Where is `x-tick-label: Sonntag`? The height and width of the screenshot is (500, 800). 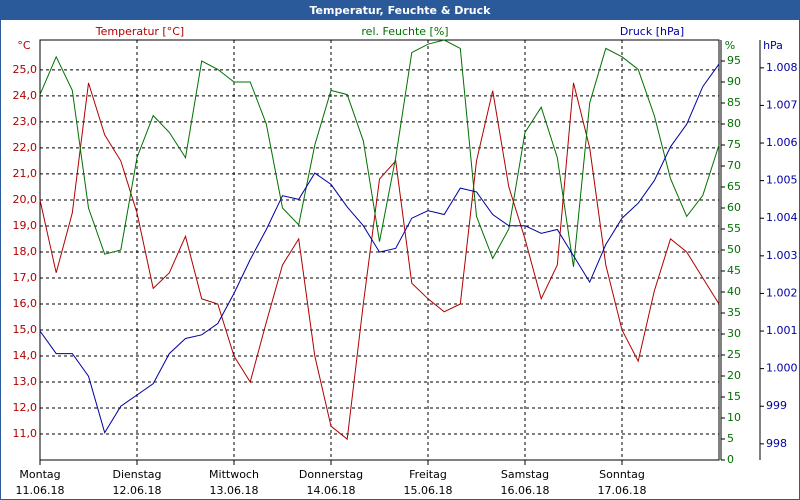 x-tick-label: Sonntag is located at coordinates (622, 474).